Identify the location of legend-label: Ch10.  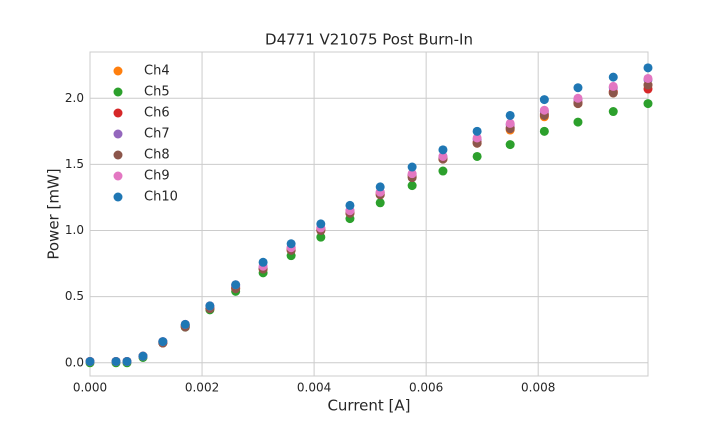
(161, 197).